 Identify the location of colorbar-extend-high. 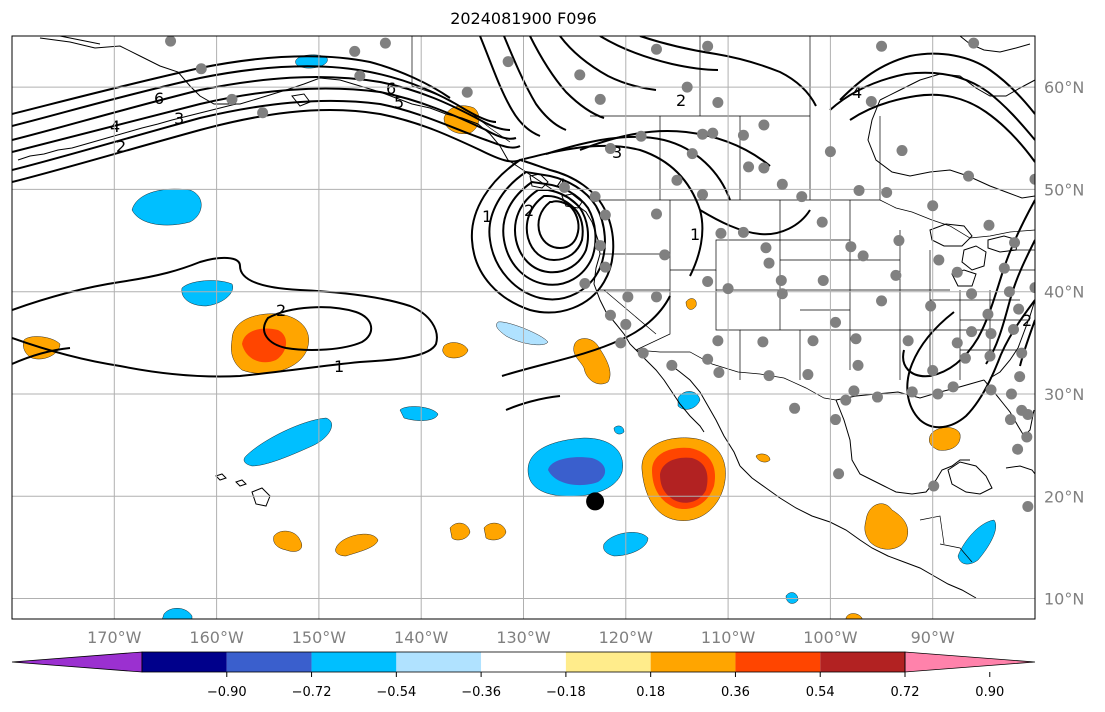
(970, 662).